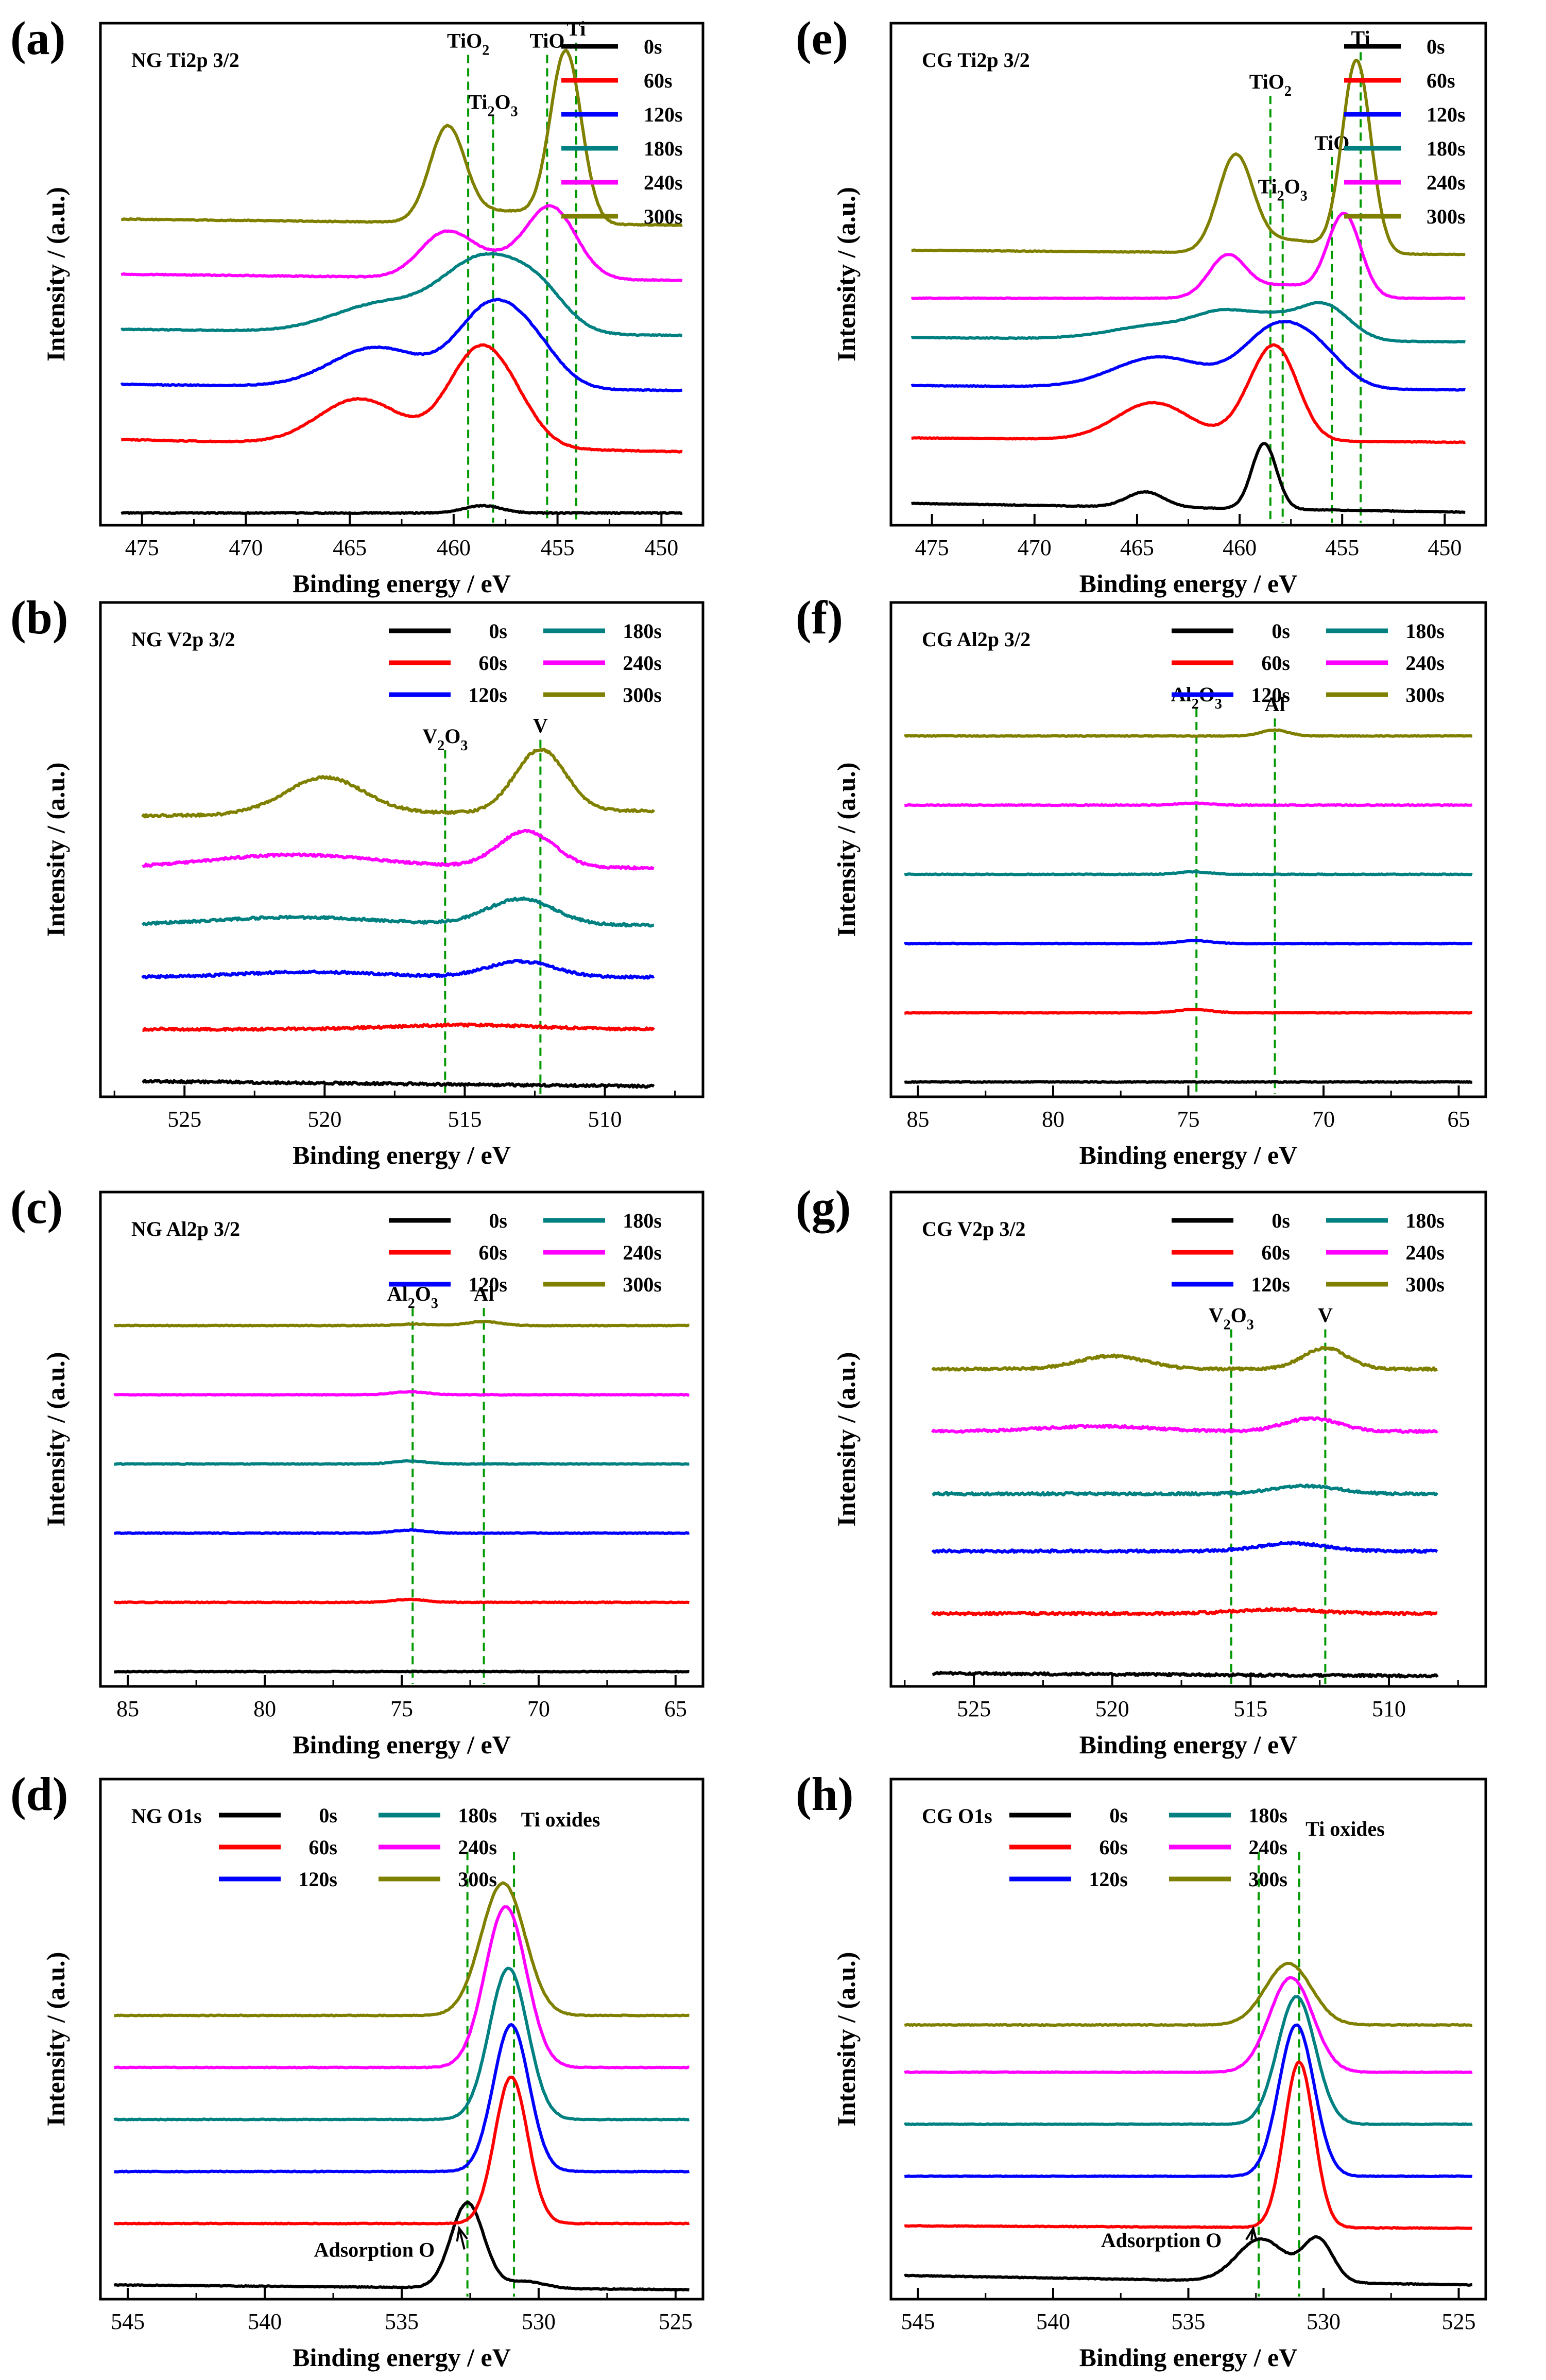 The height and width of the screenshot is (2380, 1546). Describe the element at coordinates (1181, 1698) in the screenshot. I see `x-axis: 525 520 515 510` at that location.